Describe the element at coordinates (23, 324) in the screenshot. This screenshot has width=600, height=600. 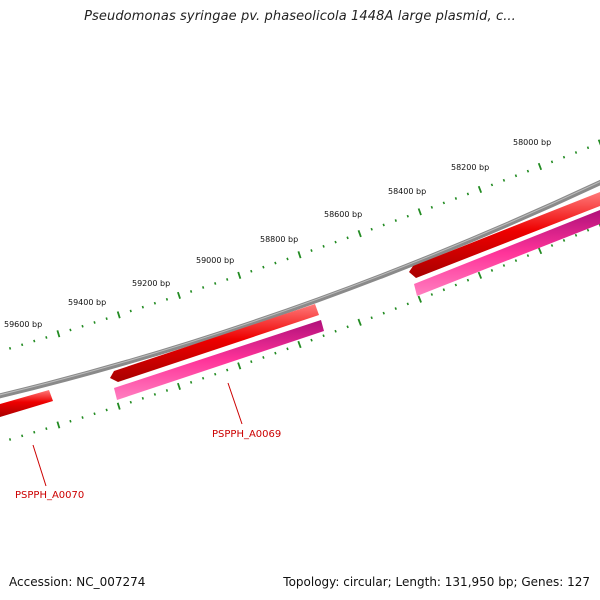
I see `scale-label-59600: 59600 bp` at that location.